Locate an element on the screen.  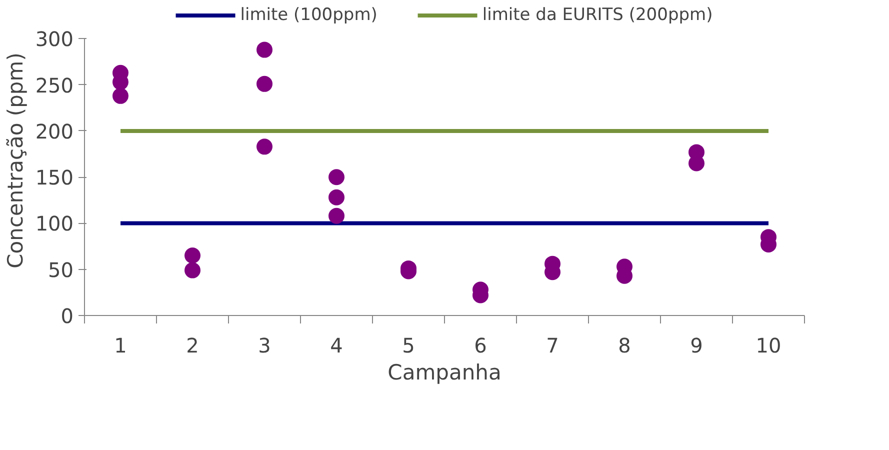
y-tick-label: 250 is located at coordinates (54, 85).